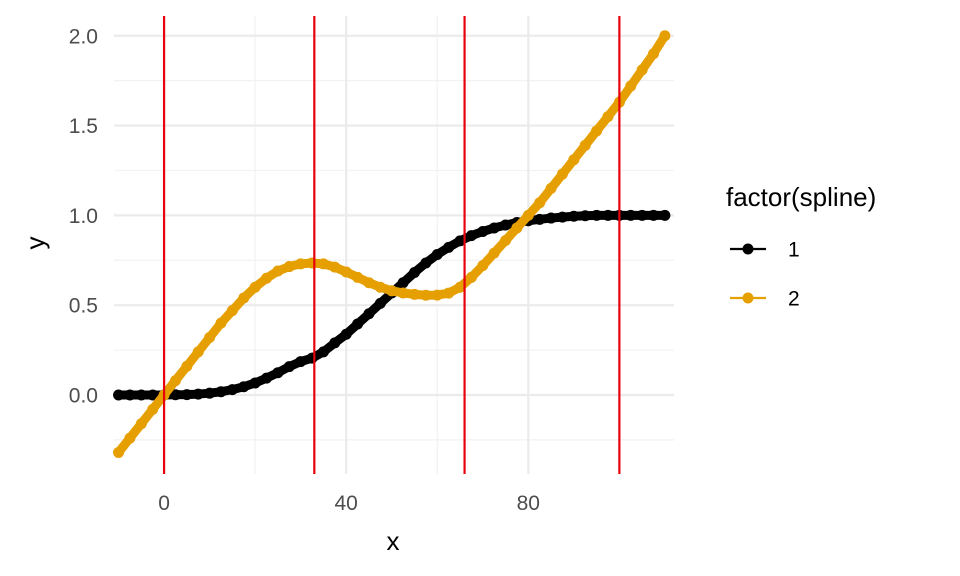 Image resolution: width=960 pixels, height=576 pixels. I want to click on y-axis-title: y, so click(35, 243).